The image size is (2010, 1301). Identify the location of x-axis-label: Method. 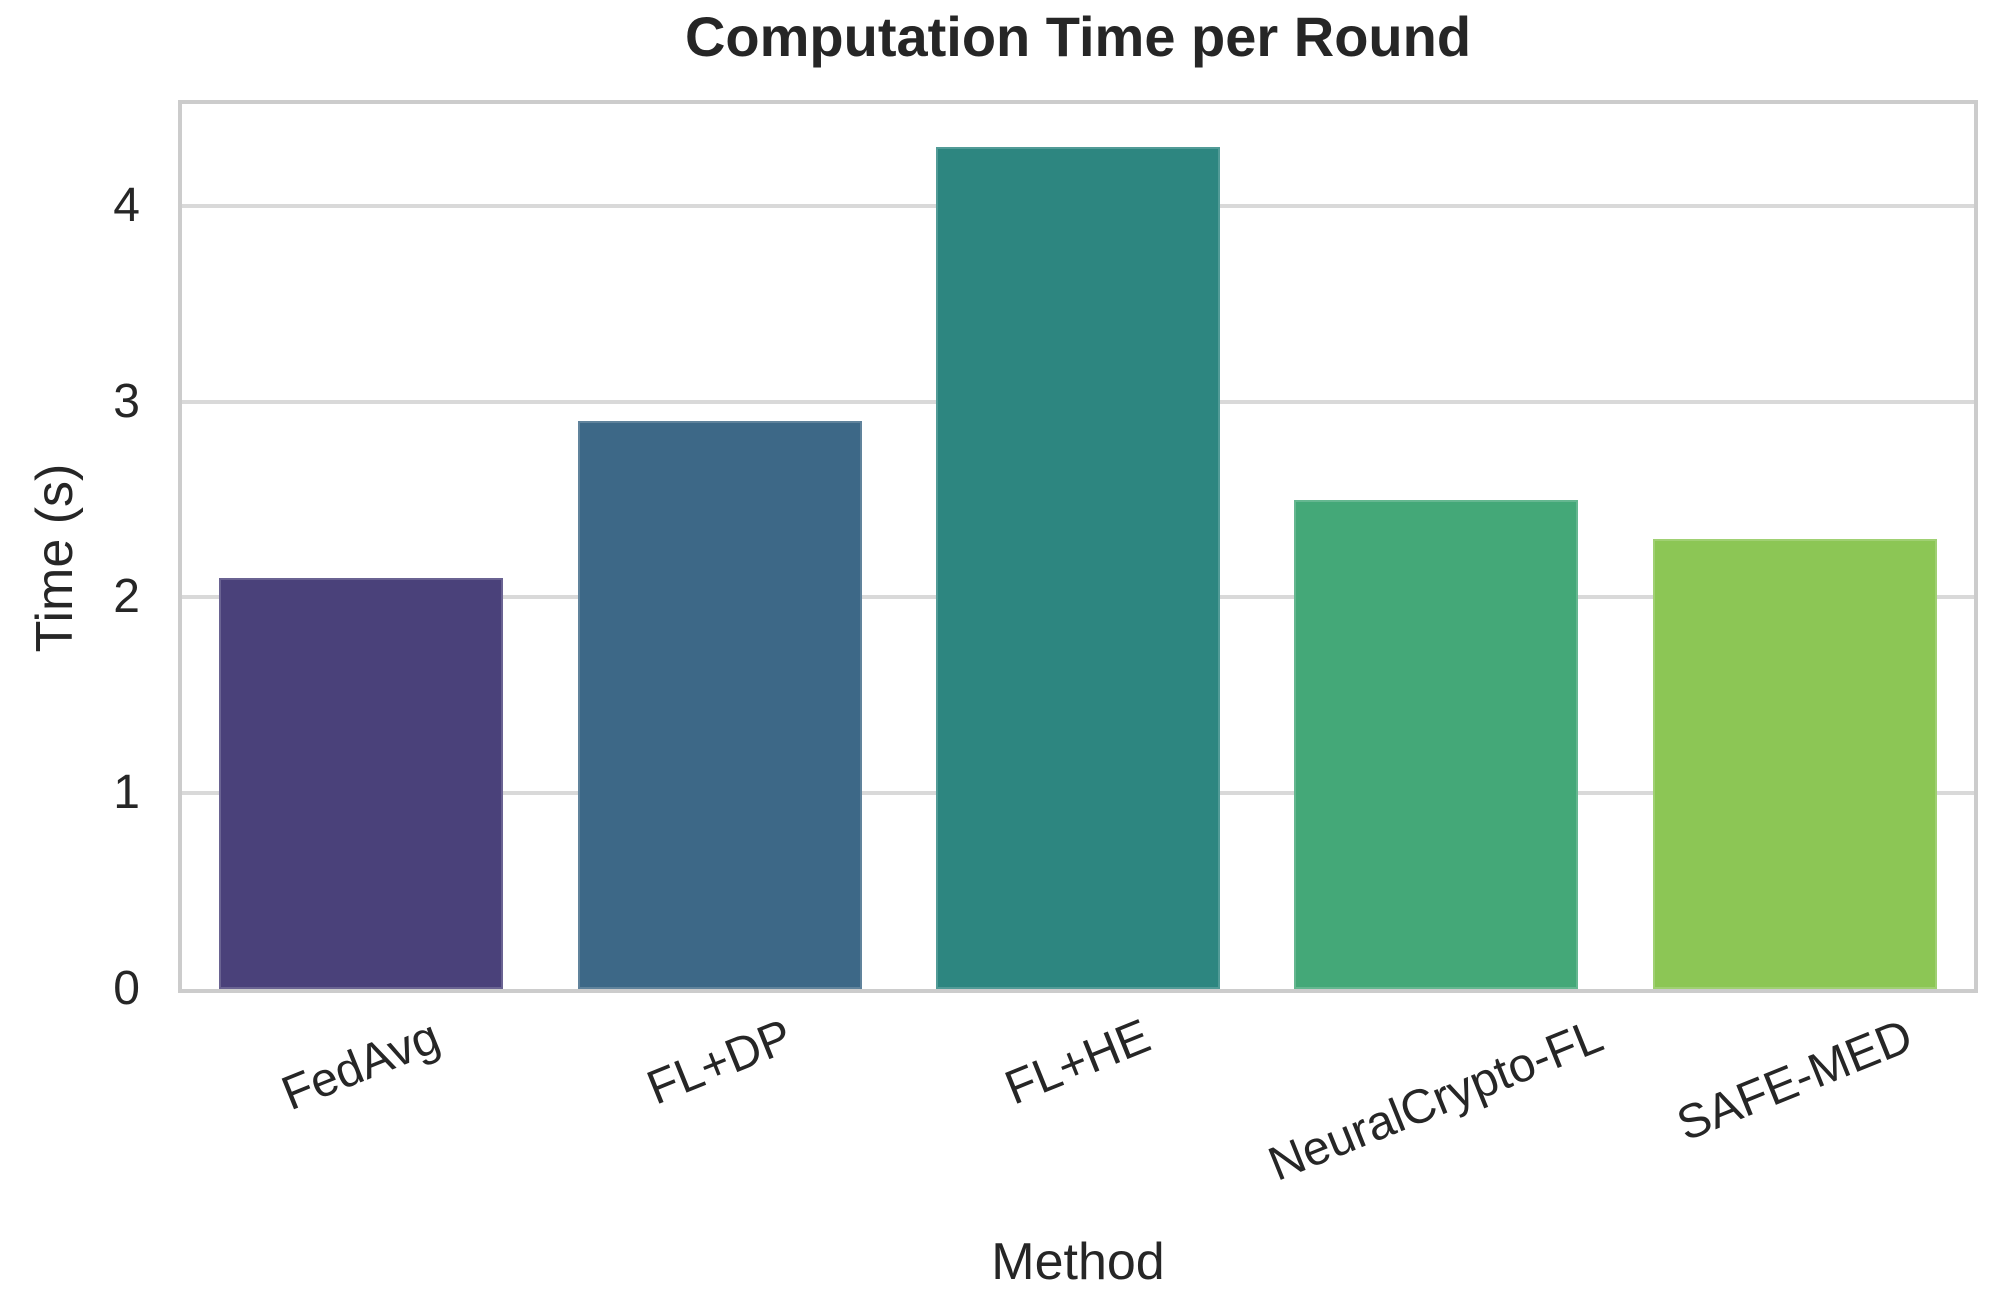
(1078, 1262).